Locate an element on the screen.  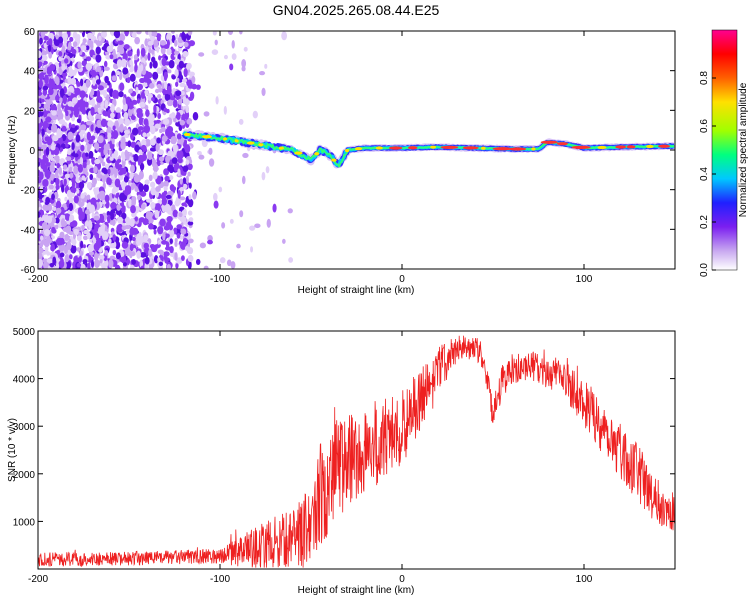
snr-ytick-label: 5000 is located at coordinates (24, 332).